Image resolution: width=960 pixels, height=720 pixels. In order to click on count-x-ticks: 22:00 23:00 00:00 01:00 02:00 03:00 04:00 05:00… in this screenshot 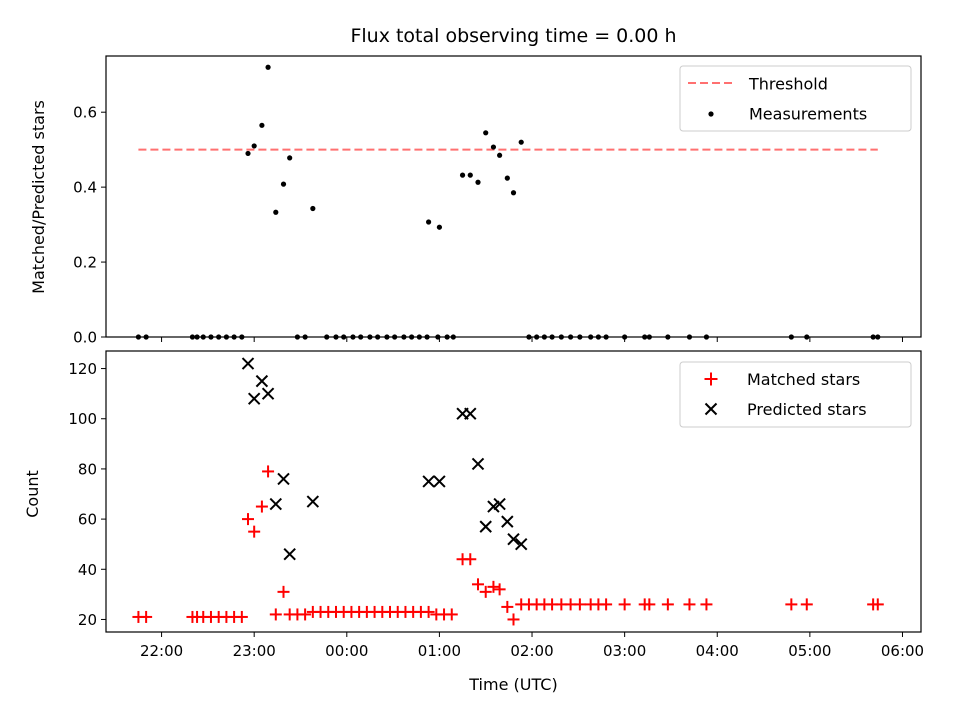, I will do `click(532, 646)`.